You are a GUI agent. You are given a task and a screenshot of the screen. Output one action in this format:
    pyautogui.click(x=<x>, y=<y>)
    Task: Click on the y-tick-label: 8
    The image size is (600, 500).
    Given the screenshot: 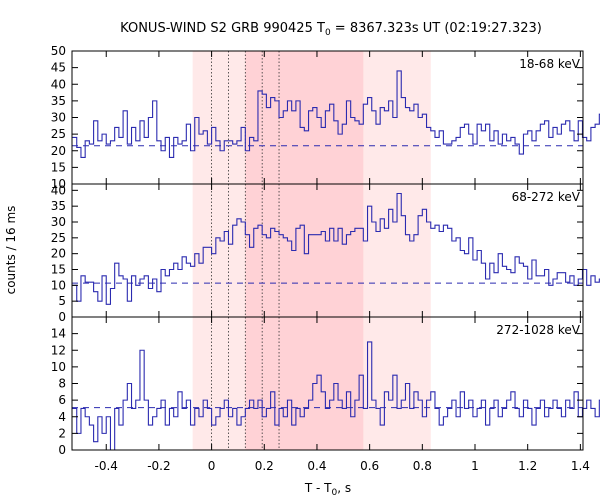 What is the action you would take?
    pyautogui.click(x=62, y=384)
    